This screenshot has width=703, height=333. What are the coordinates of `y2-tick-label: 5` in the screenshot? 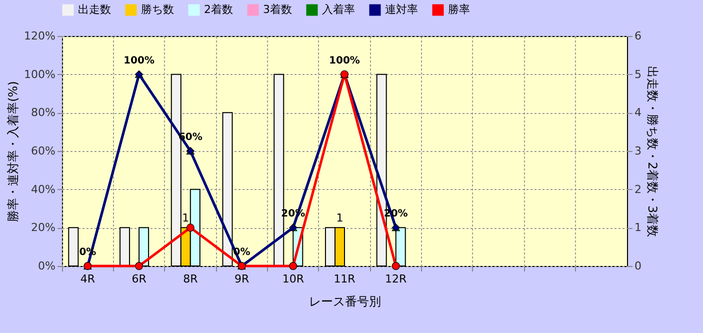 It's located at (638, 74).